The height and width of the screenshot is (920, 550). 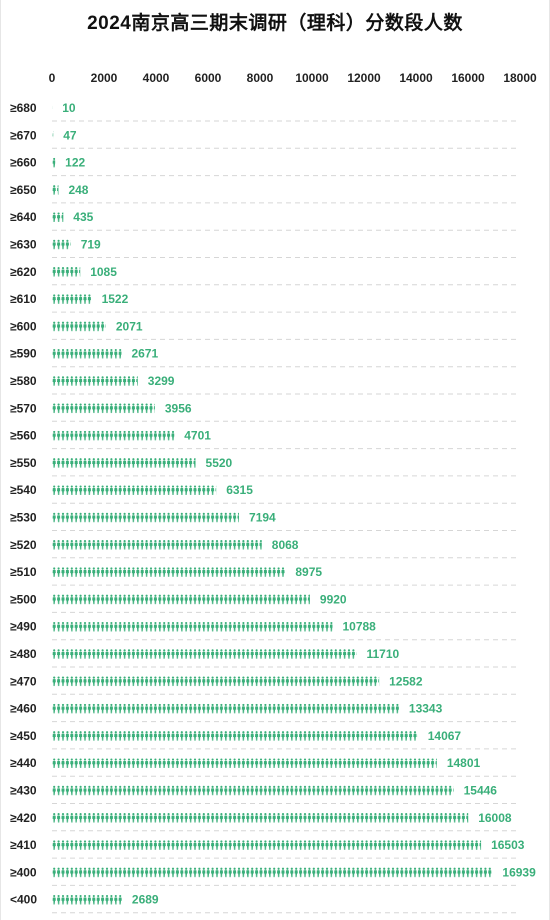 I want to click on bar-row: ≥410 16503, so click(x=267, y=845).